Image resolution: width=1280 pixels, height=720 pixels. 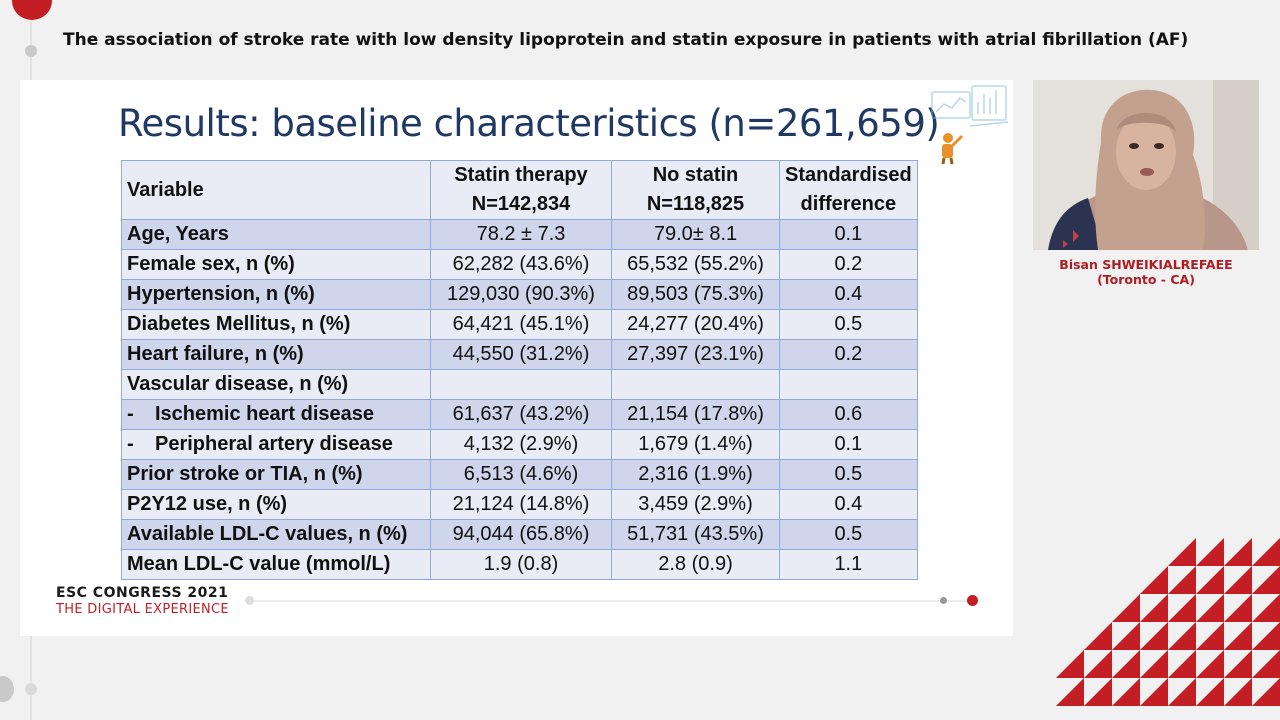 What do you see at coordinates (695, 294) in the screenshot?
I see `cell-no-statin: 89,503 (75.3%)` at bounding box center [695, 294].